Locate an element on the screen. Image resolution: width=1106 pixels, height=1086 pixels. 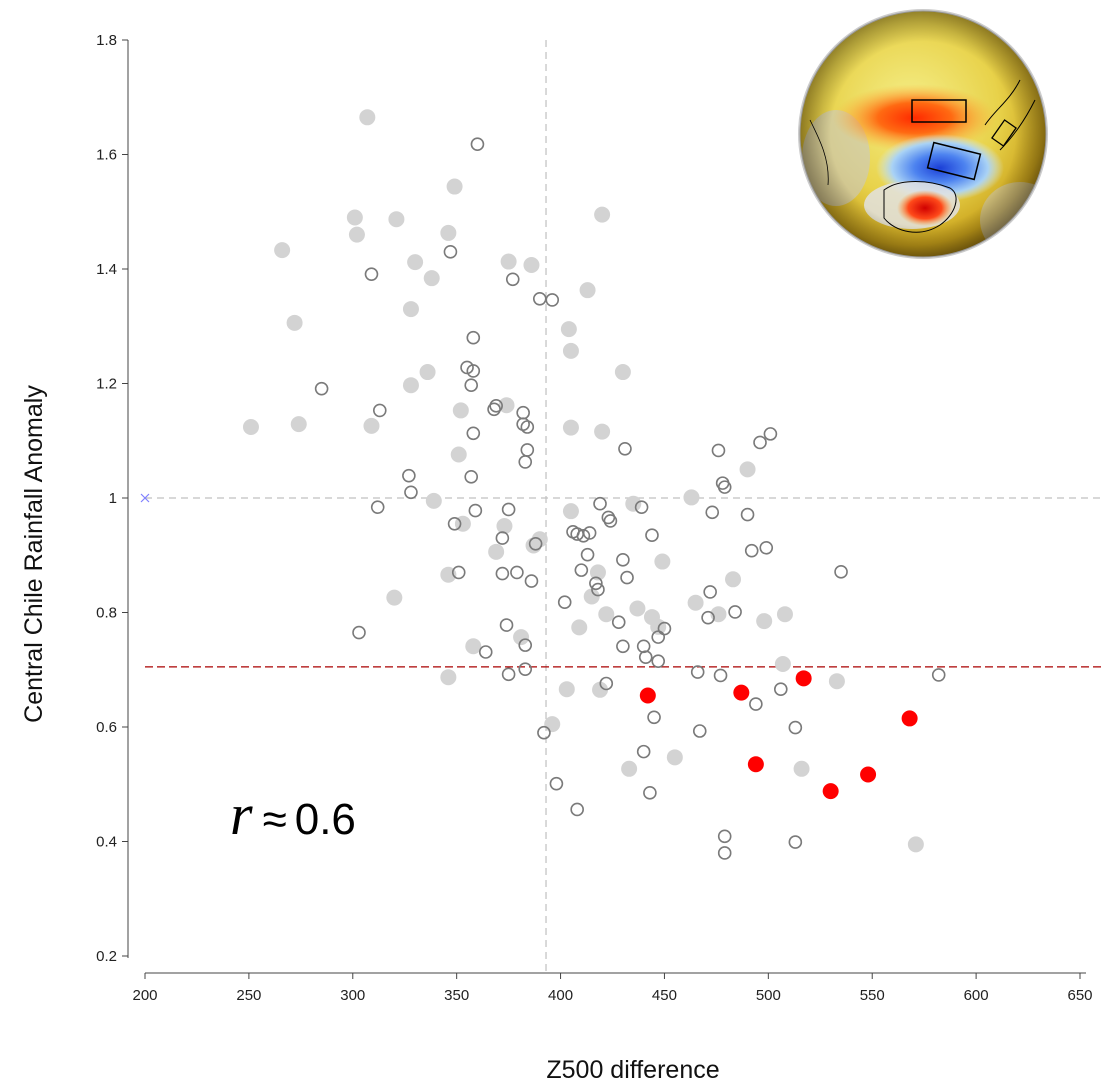
correlation-annotation: r ≈0.6 is located at coordinates (293, 814).